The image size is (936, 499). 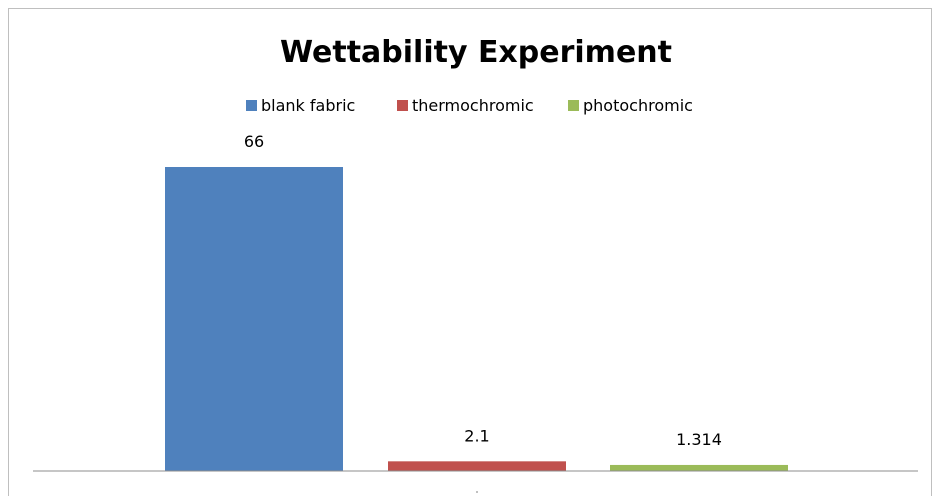 I want to click on legend-swatch-blank-fabric, so click(x=251, y=105).